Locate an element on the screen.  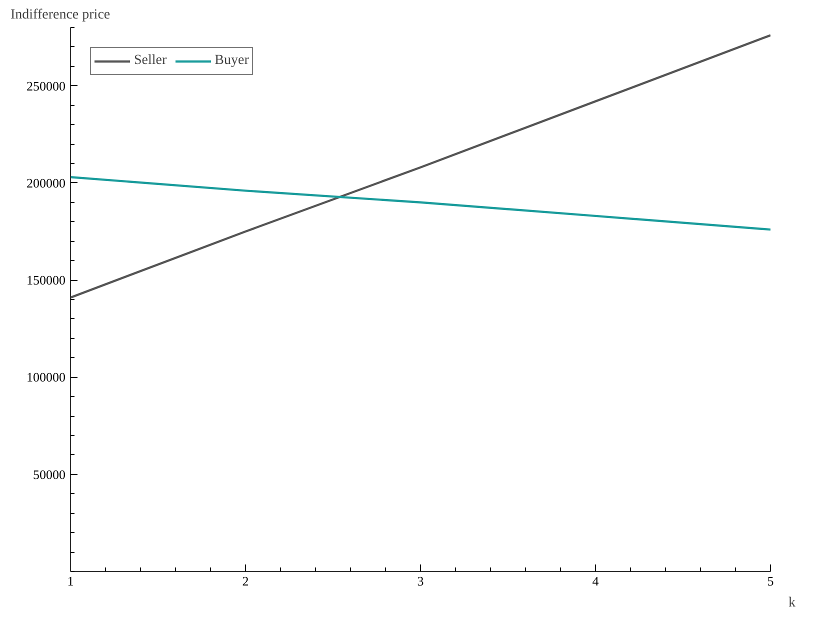
x-tick-label: 3 is located at coordinates (420, 581).